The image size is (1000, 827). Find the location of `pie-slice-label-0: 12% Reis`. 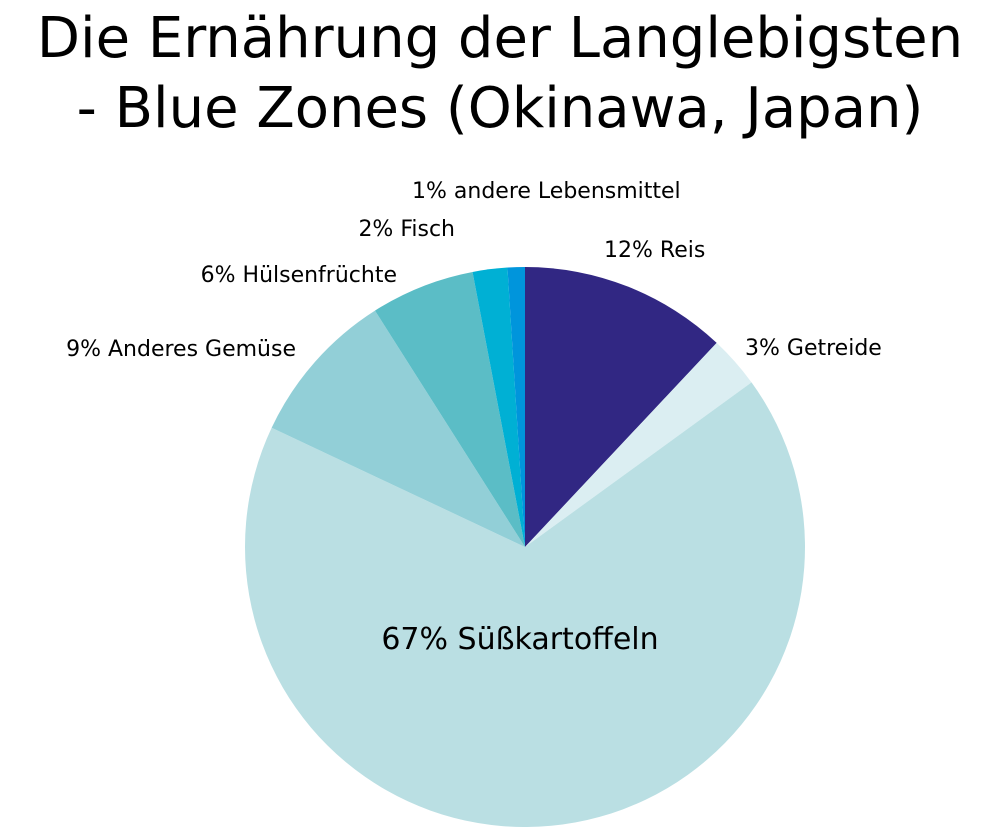

pie-slice-label-0: 12% Reis is located at coordinates (654, 250).